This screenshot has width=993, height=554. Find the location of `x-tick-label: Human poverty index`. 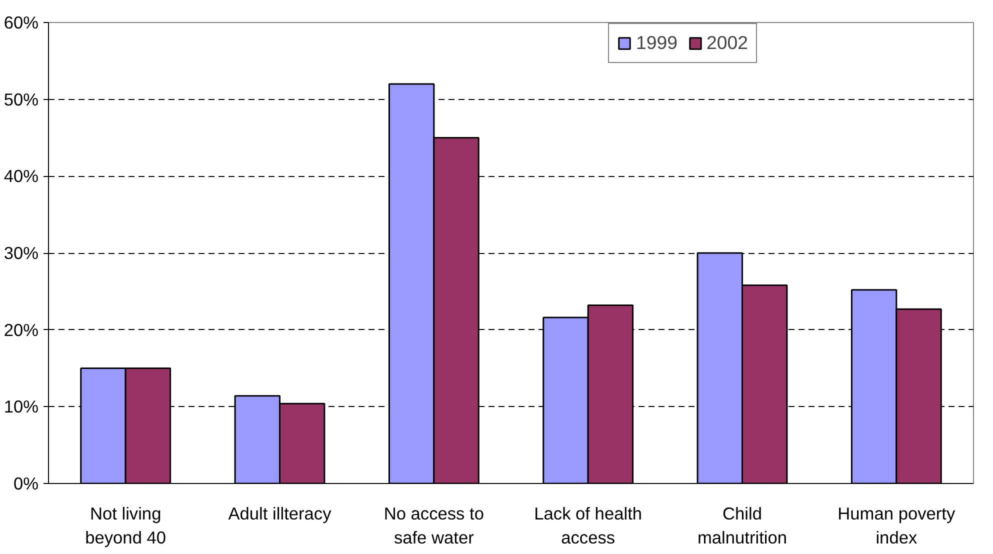

x-tick-label: Human poverty index is located at coordinates (897, 526).